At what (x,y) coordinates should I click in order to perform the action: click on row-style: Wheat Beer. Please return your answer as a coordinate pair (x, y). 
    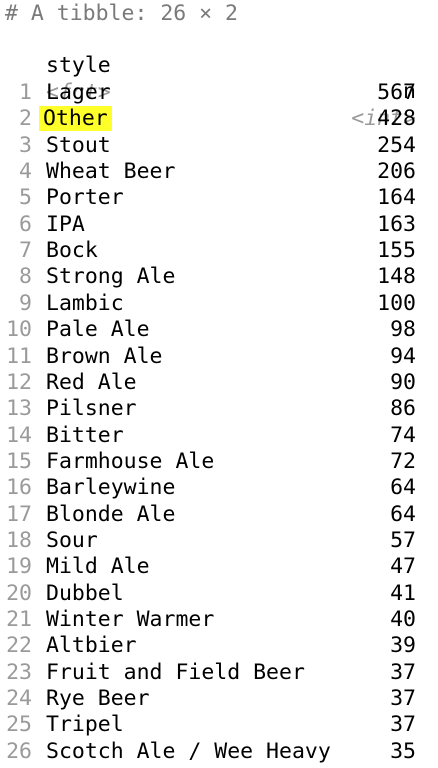
    Looking at the image, I should click on (110, 172).